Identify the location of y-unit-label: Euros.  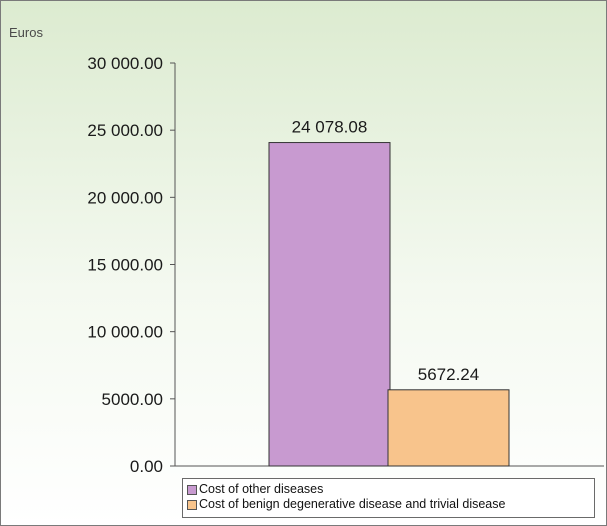
(26, 32).